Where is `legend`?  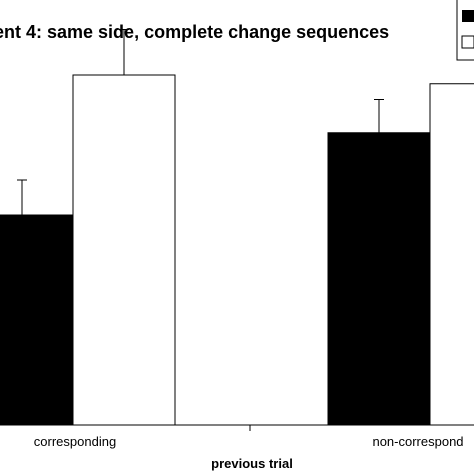
legend is located at coordinates (465, 30).